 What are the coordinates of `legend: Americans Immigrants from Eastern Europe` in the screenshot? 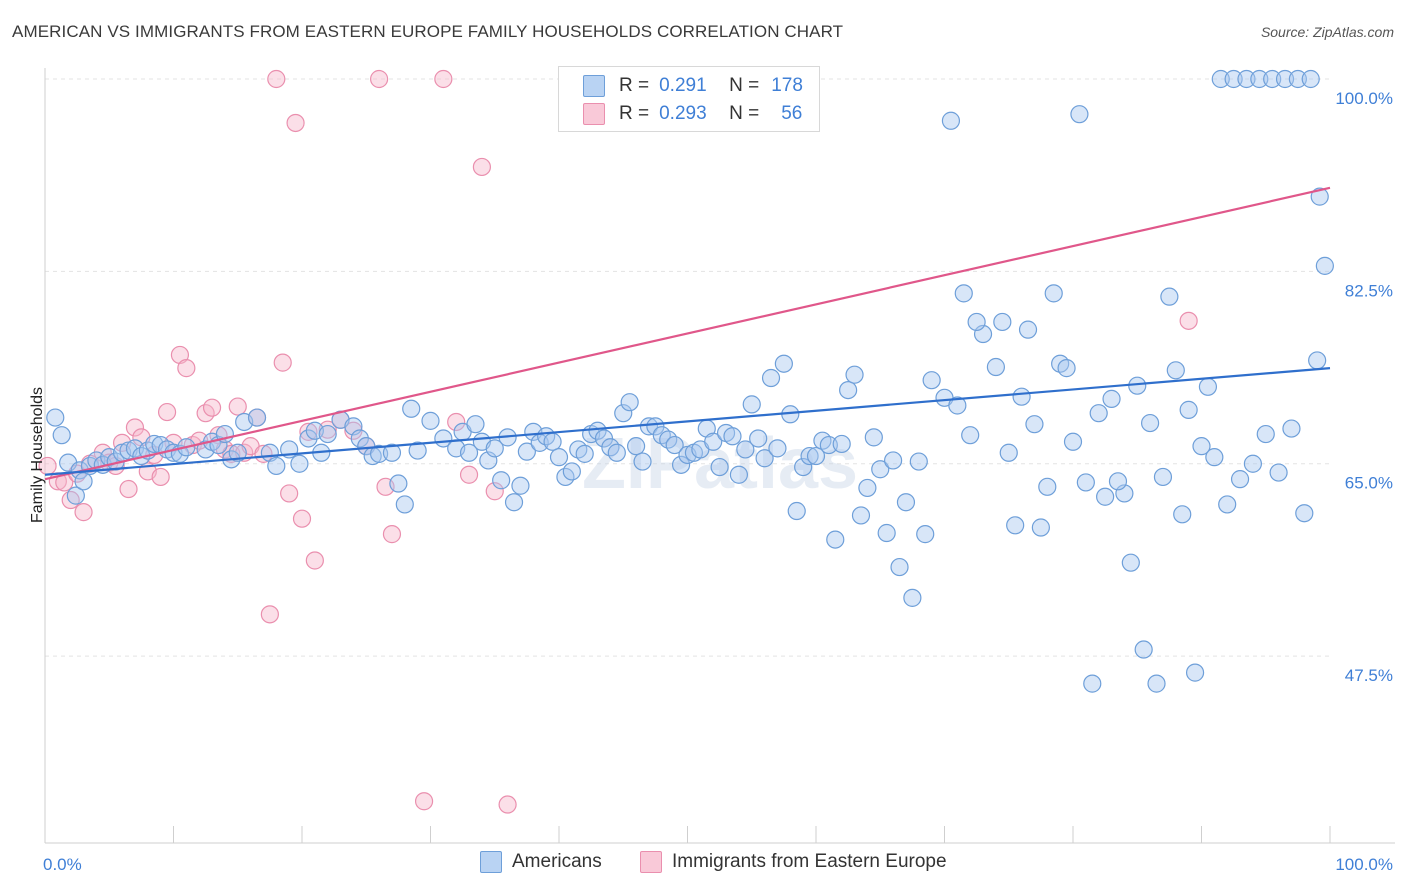 It's located at (703, 864).